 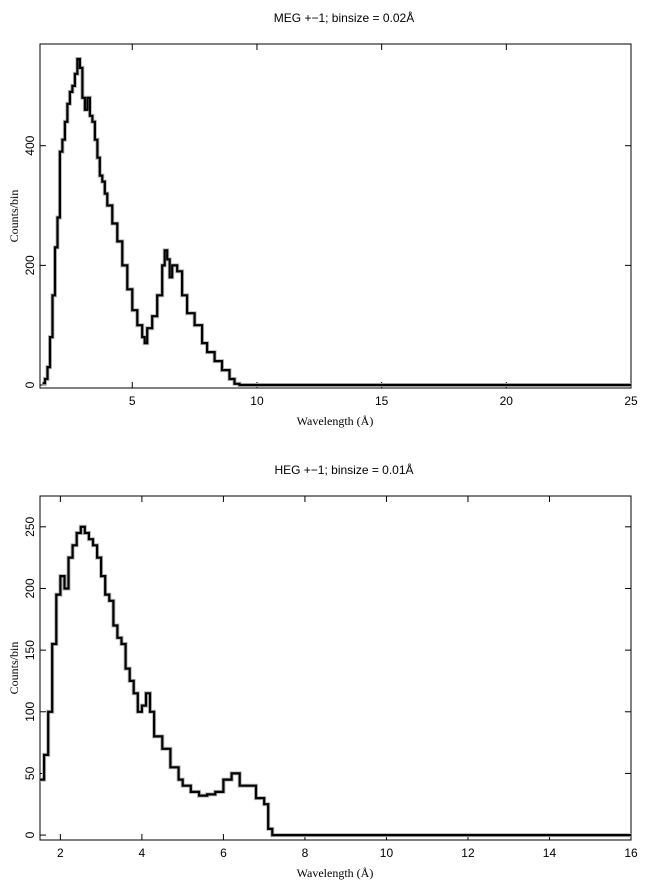 What do you see at coordinates (30, 588) in the screenshot?
I see `heg-y-tick-label: 200` at bounding box center [30, 588].